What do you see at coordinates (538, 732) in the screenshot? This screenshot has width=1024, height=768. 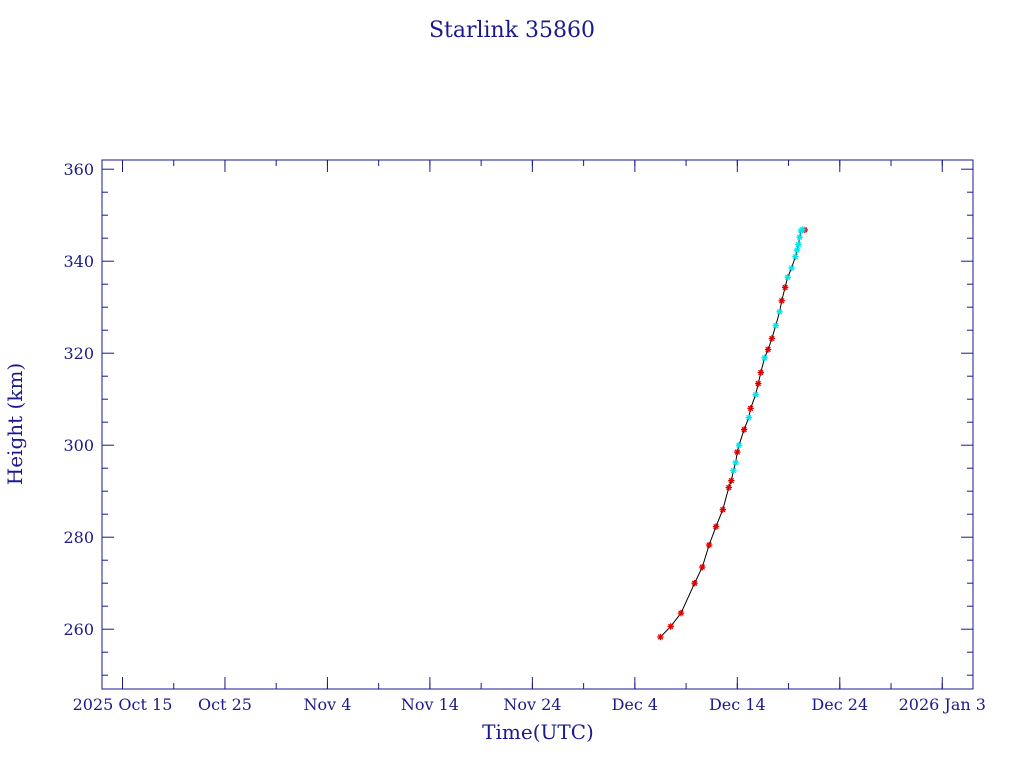 I see `x-axis-label: Time(UTC)` at bounding box center [538, 732].